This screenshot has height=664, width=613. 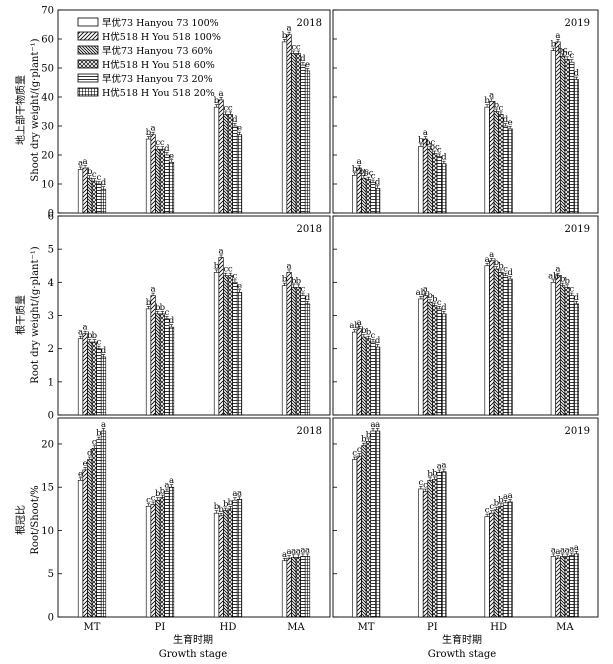 I want to click on row-title-root-cn: 根干质量, so click(x=20, y=315).